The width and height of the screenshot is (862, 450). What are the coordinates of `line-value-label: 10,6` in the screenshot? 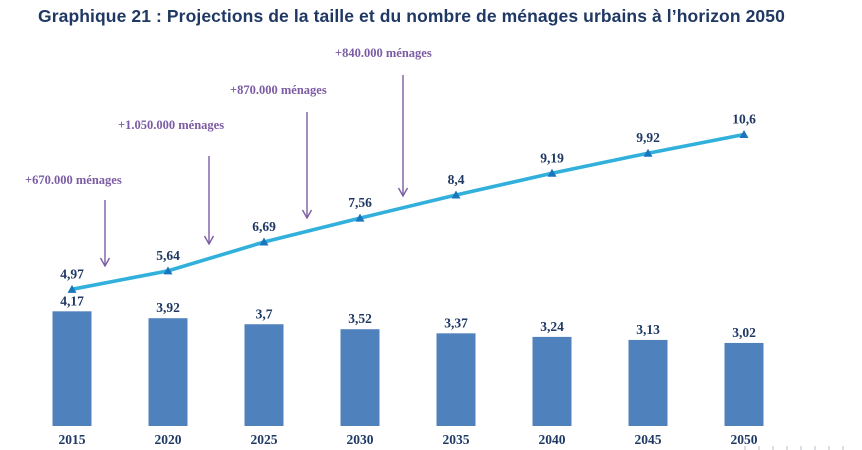 It's located at (744, 119).